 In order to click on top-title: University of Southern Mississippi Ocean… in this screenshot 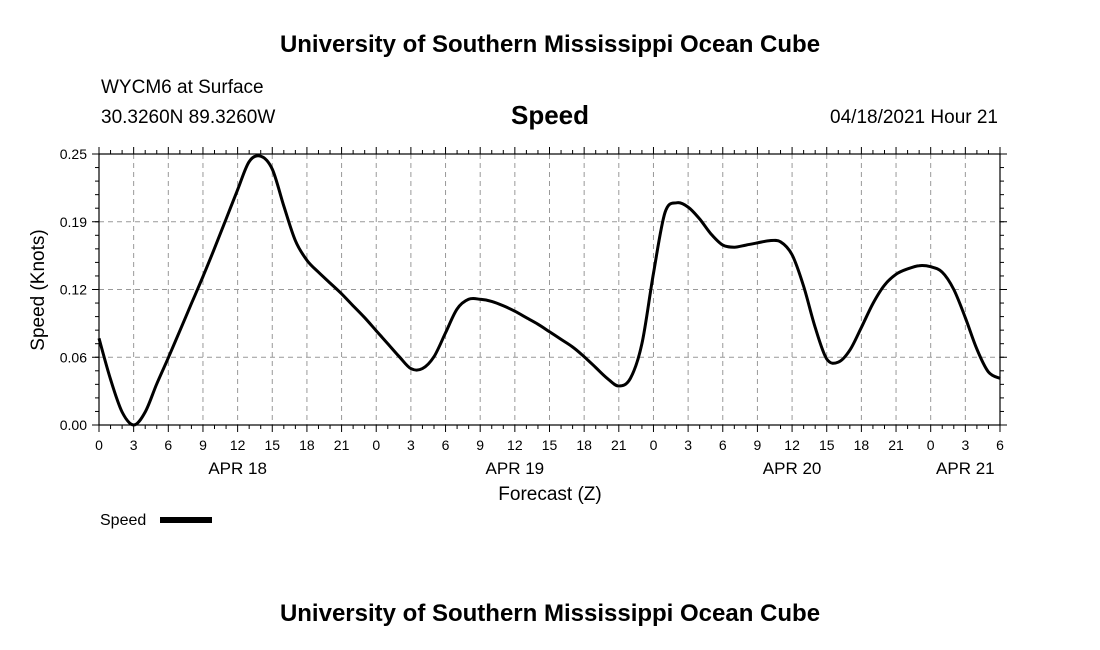, I will do `click(550, 44)`.